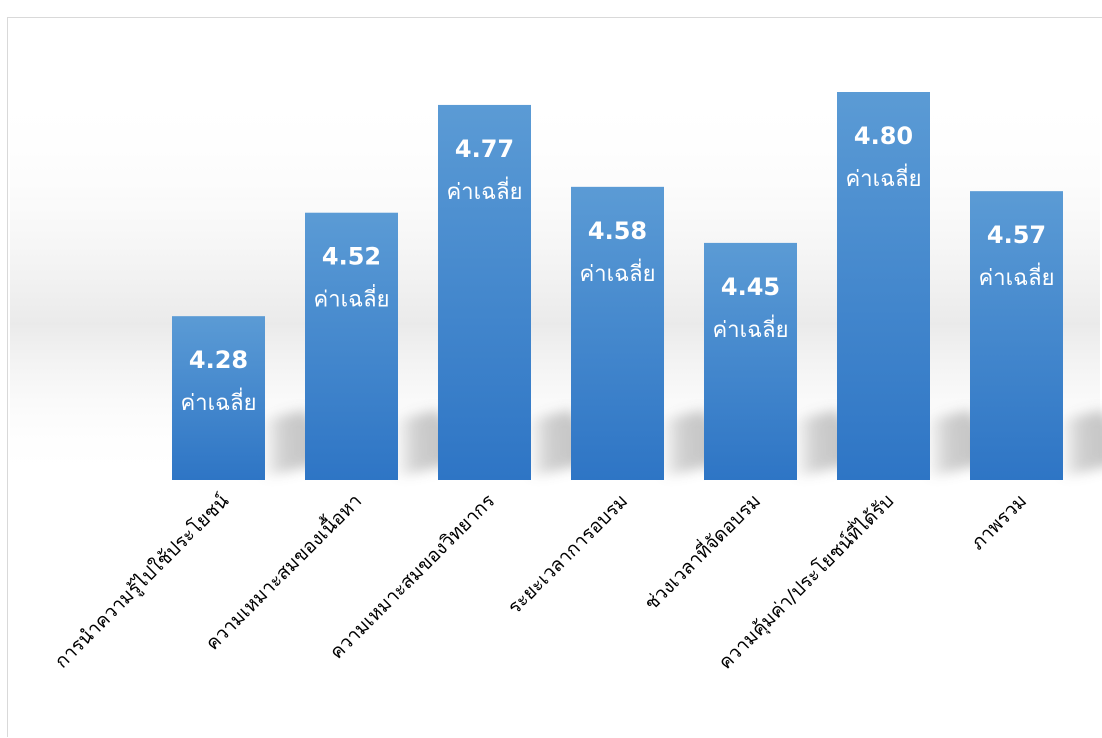 Image resolution: width=1102 pixels, height=738 pixels. I want to click on category-label: ช่วงเวลาที่จัดอบรม, so click(701, 551).